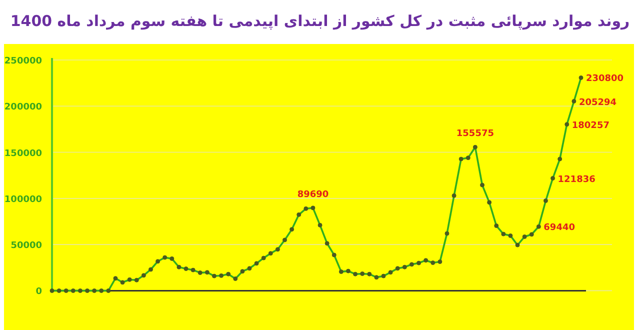  What do you see at coordinates (559, 228) in the screenshot?
I see `data-label: 69440` at bounding box center [559, 228].